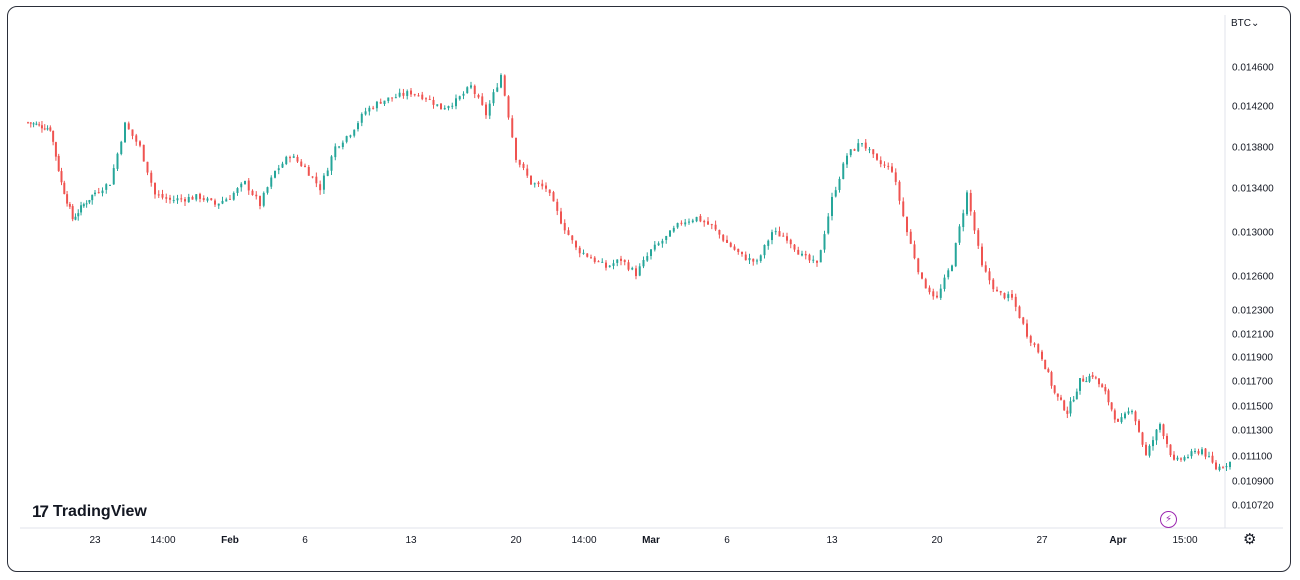 This screenshot has height=580, width=1300. I want to click on price-tick-label: 0.012600, so click(1253, 277).